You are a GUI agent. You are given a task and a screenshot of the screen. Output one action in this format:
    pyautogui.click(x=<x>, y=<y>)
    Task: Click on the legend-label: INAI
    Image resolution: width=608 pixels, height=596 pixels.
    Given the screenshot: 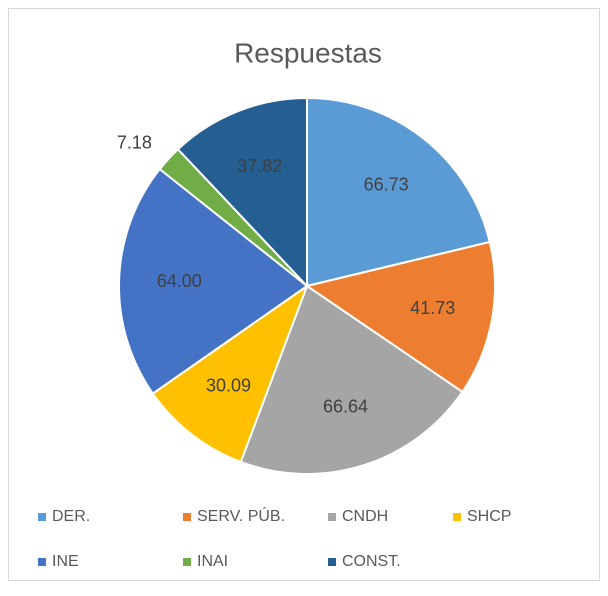 What is the action you would take?
    pyautogui.click(x=212, y=561)
    